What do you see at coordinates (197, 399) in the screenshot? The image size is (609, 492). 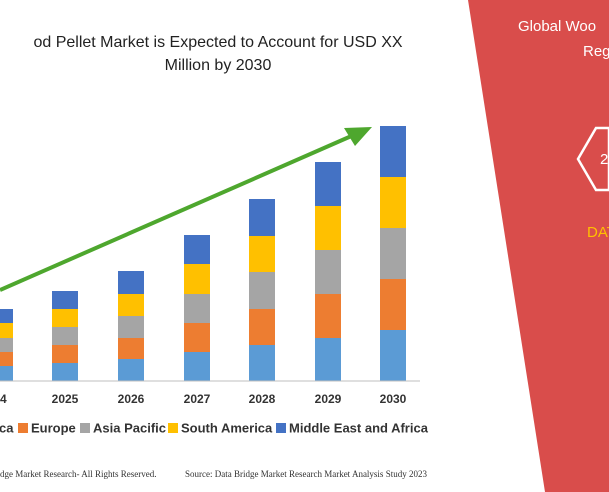 I see `x-tick-label: 2027` at bounding box center [197, 399].